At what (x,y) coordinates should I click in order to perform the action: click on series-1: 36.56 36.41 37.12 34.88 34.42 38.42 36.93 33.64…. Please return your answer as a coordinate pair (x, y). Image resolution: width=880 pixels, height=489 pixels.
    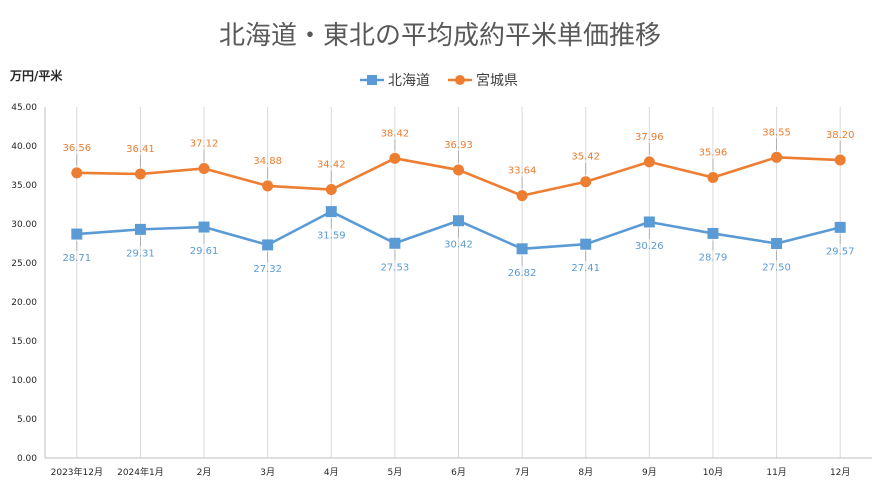
    Looking at the image, I should click on (458, 164).